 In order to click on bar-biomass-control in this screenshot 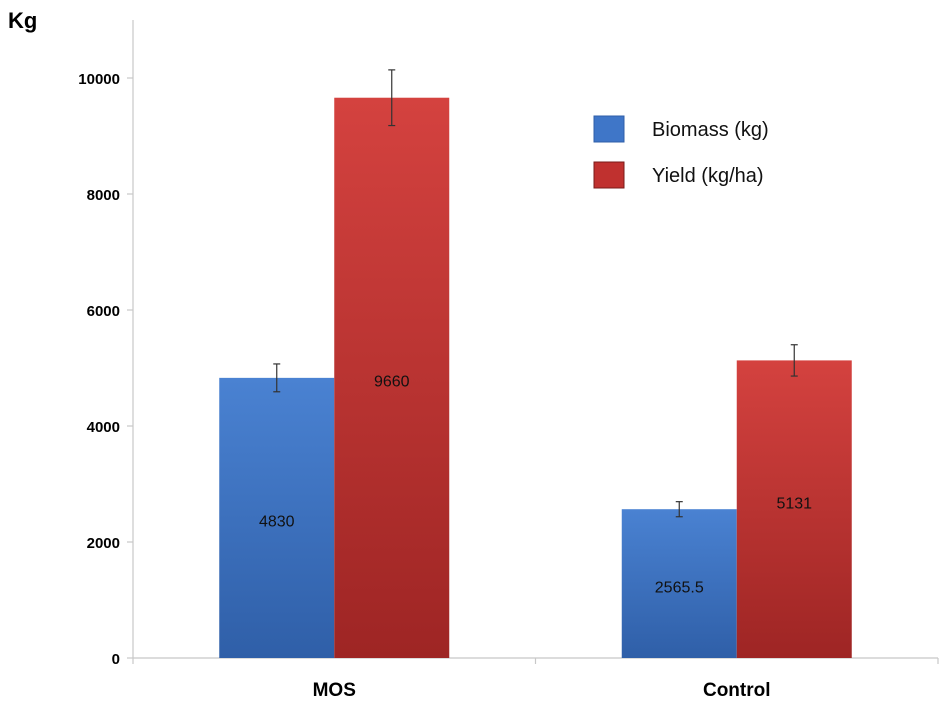, I will do `click(679, 583)`.